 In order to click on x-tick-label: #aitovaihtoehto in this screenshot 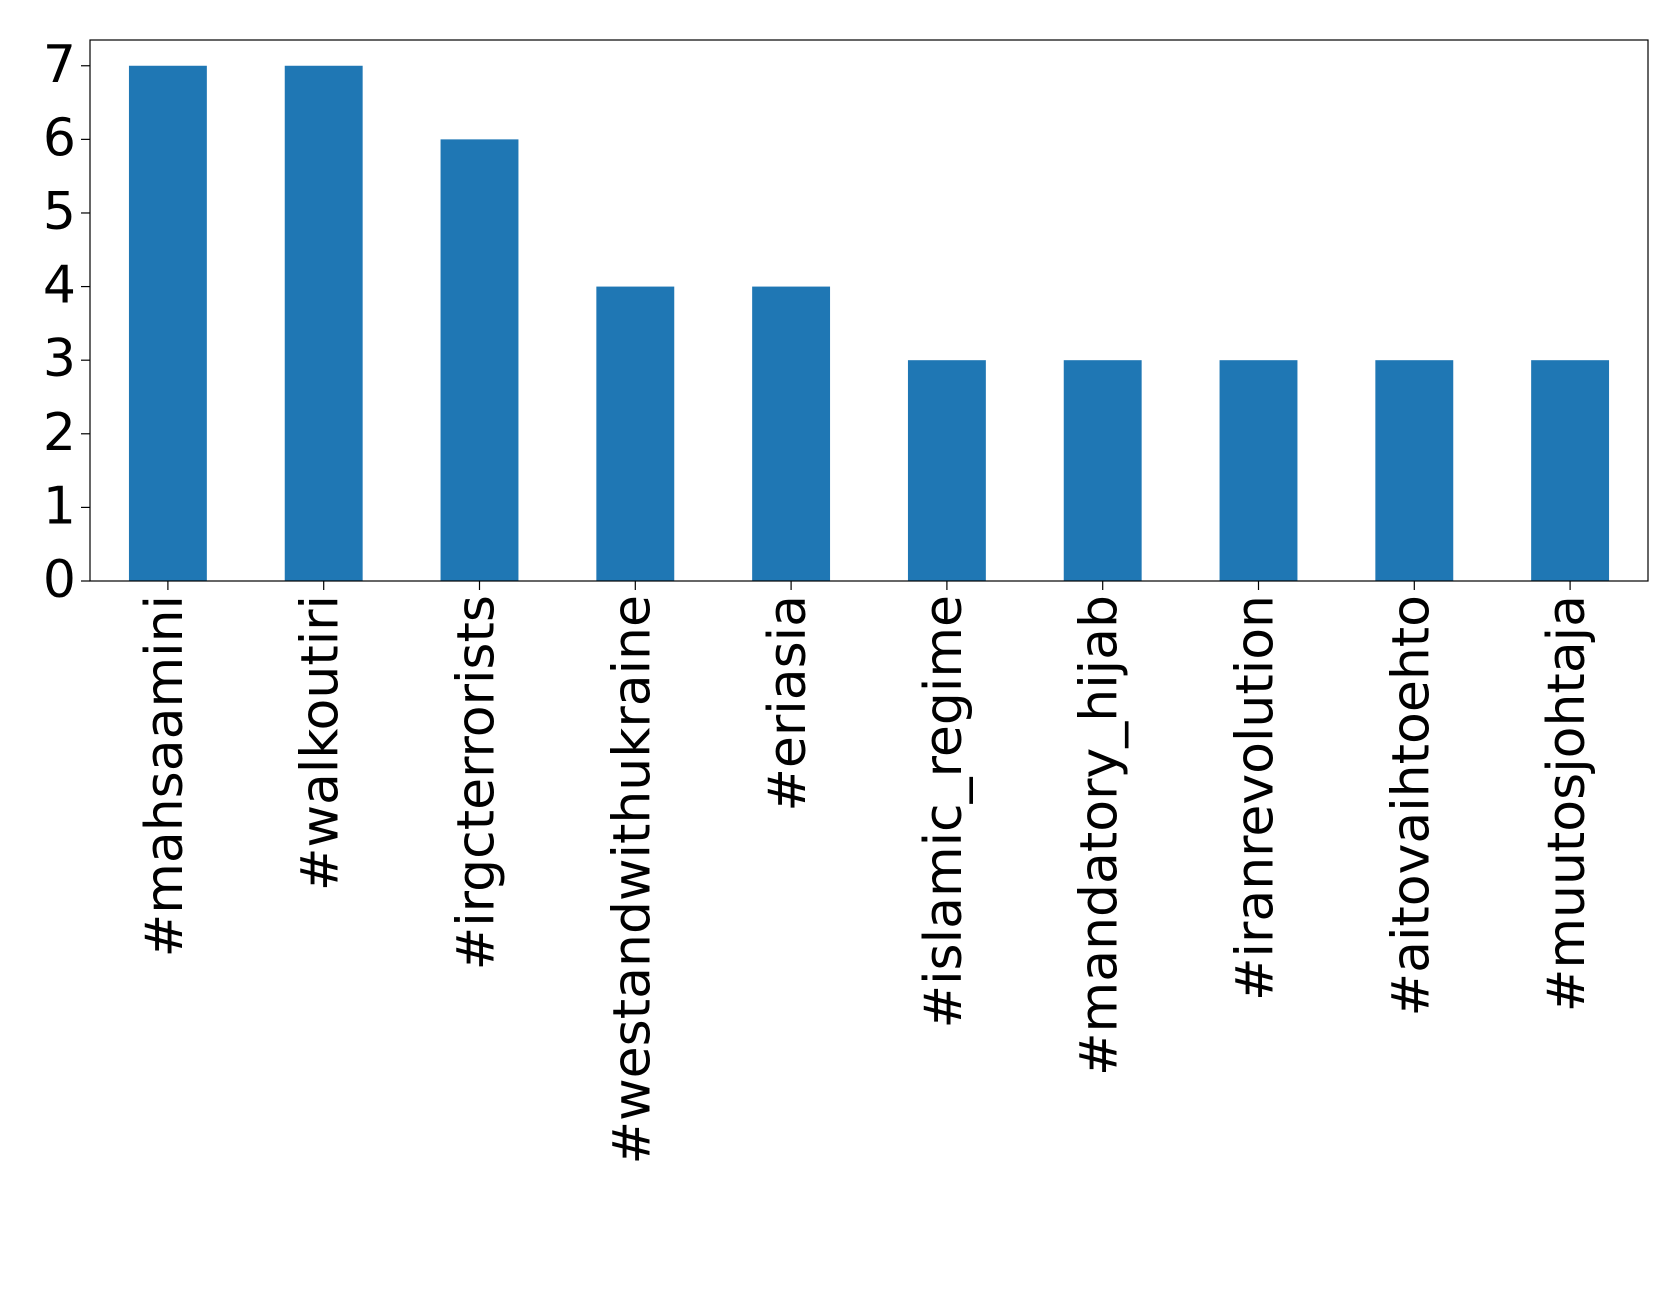, I will do `click(1411, 805)`.